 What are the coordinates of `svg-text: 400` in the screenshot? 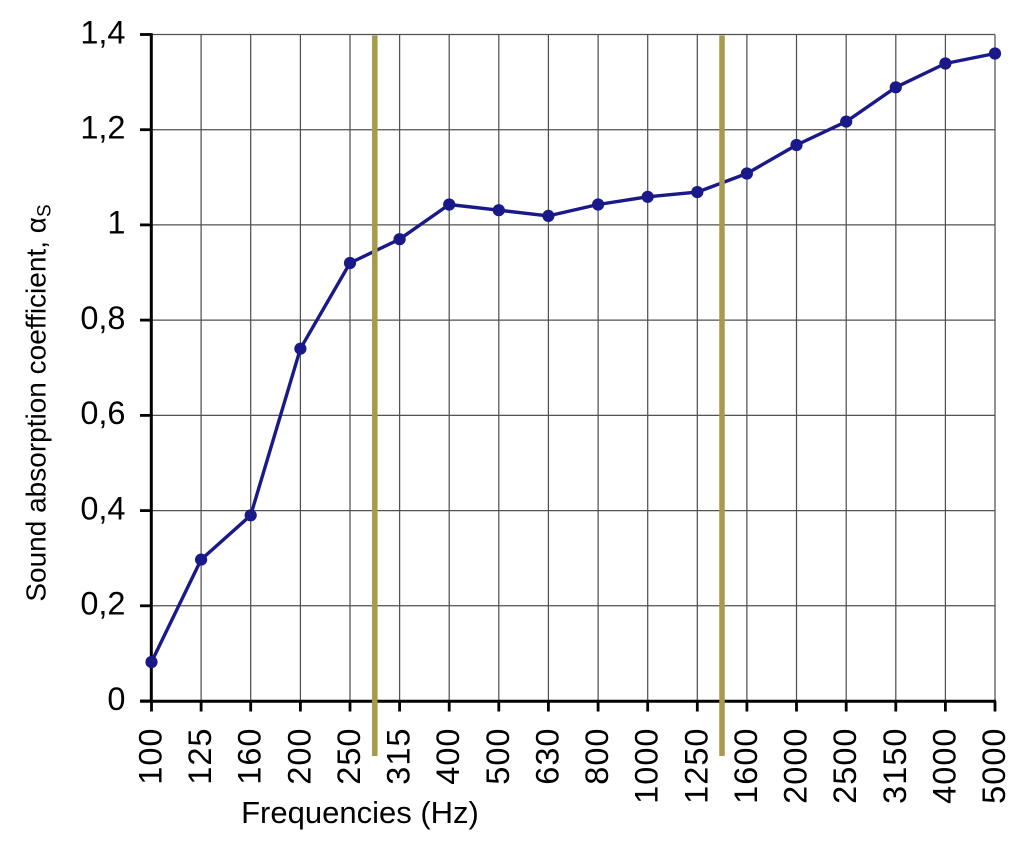 It's located at (448, 756).